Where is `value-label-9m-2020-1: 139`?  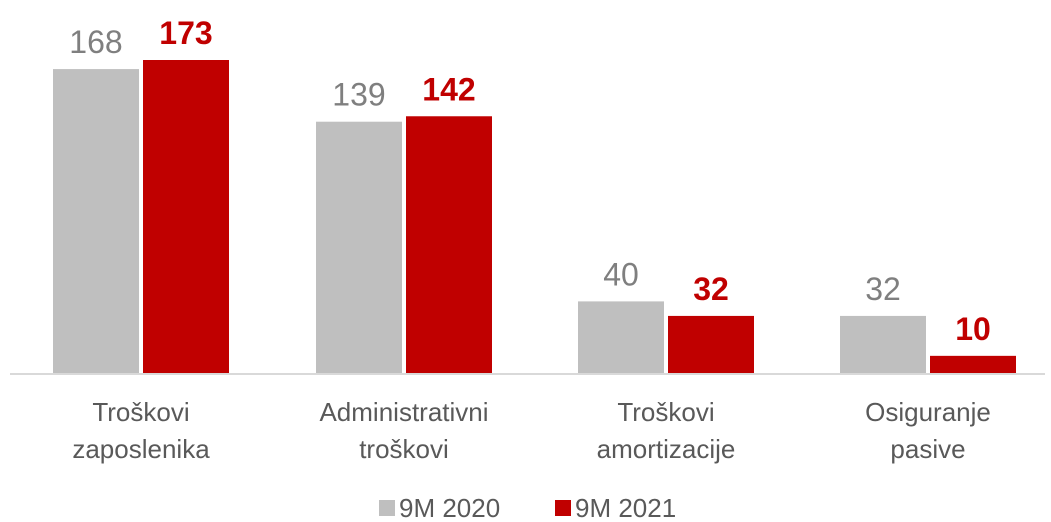
value-label-9m-2020-1: 139 is located at coordinates (358, 95).